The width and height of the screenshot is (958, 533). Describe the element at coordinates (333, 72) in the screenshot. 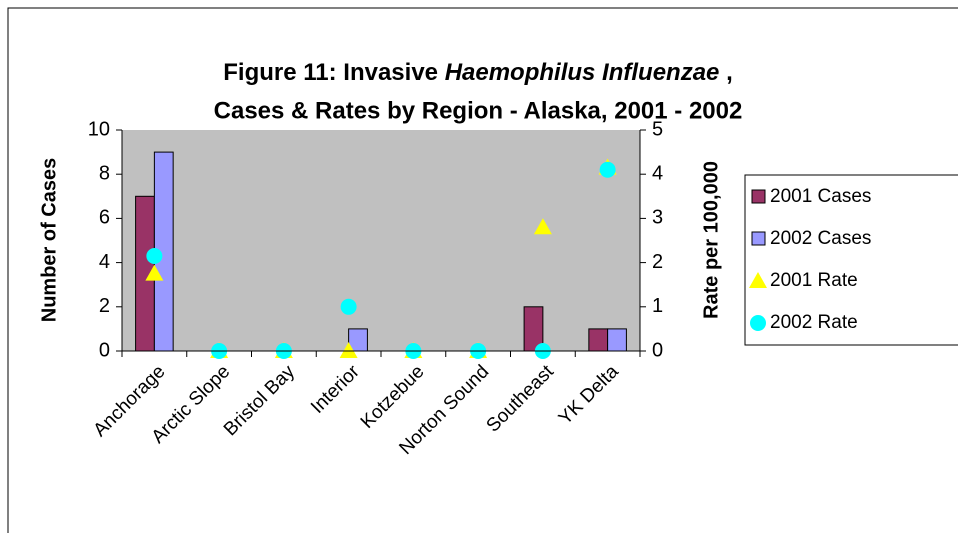

I see `title-part: Figure 11: Invasive` at that location.